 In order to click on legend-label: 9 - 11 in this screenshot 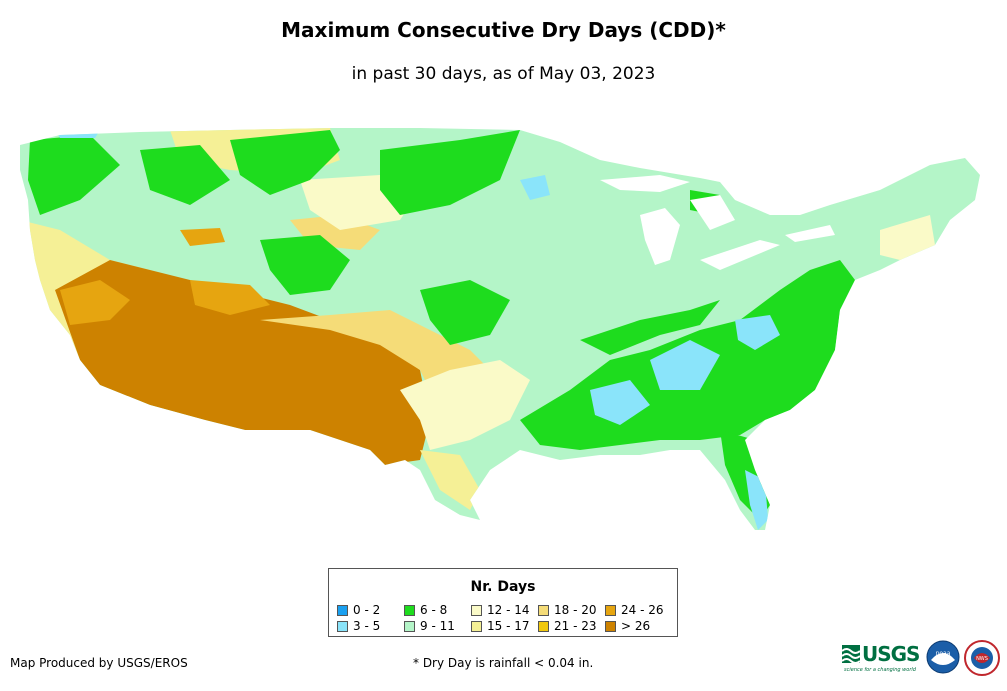, I will do `click(437, 626)`.